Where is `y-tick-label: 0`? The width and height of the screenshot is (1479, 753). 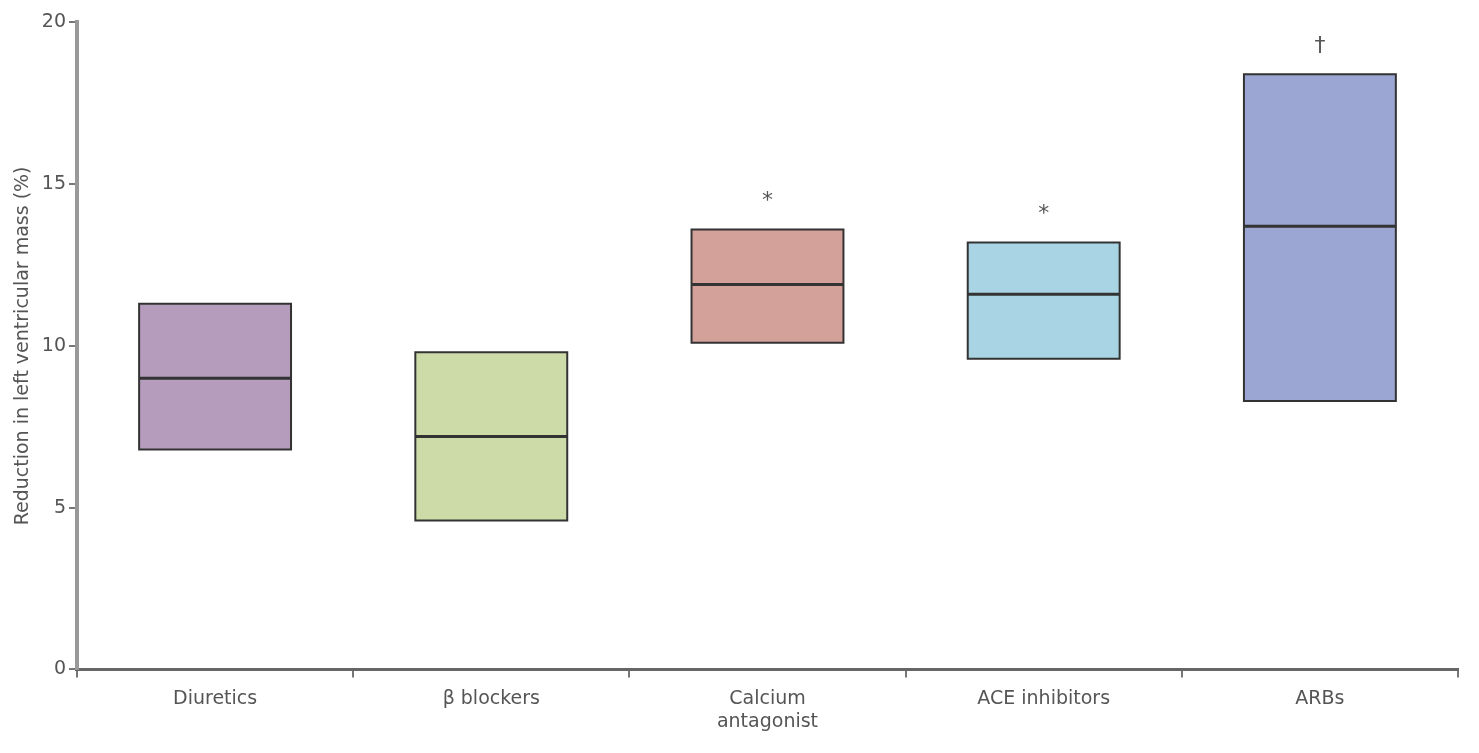
y-tick-label: 0 is located at coordinates (59, 667).